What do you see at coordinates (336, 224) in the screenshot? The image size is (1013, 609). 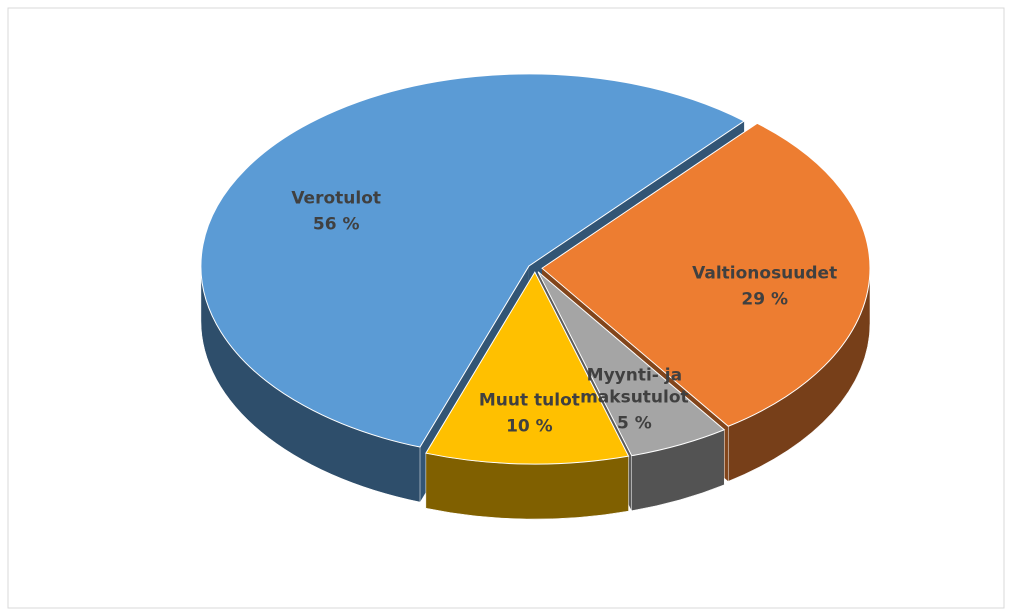 I see `slice-value-label: 56 %` at bounding box center [336, 224].